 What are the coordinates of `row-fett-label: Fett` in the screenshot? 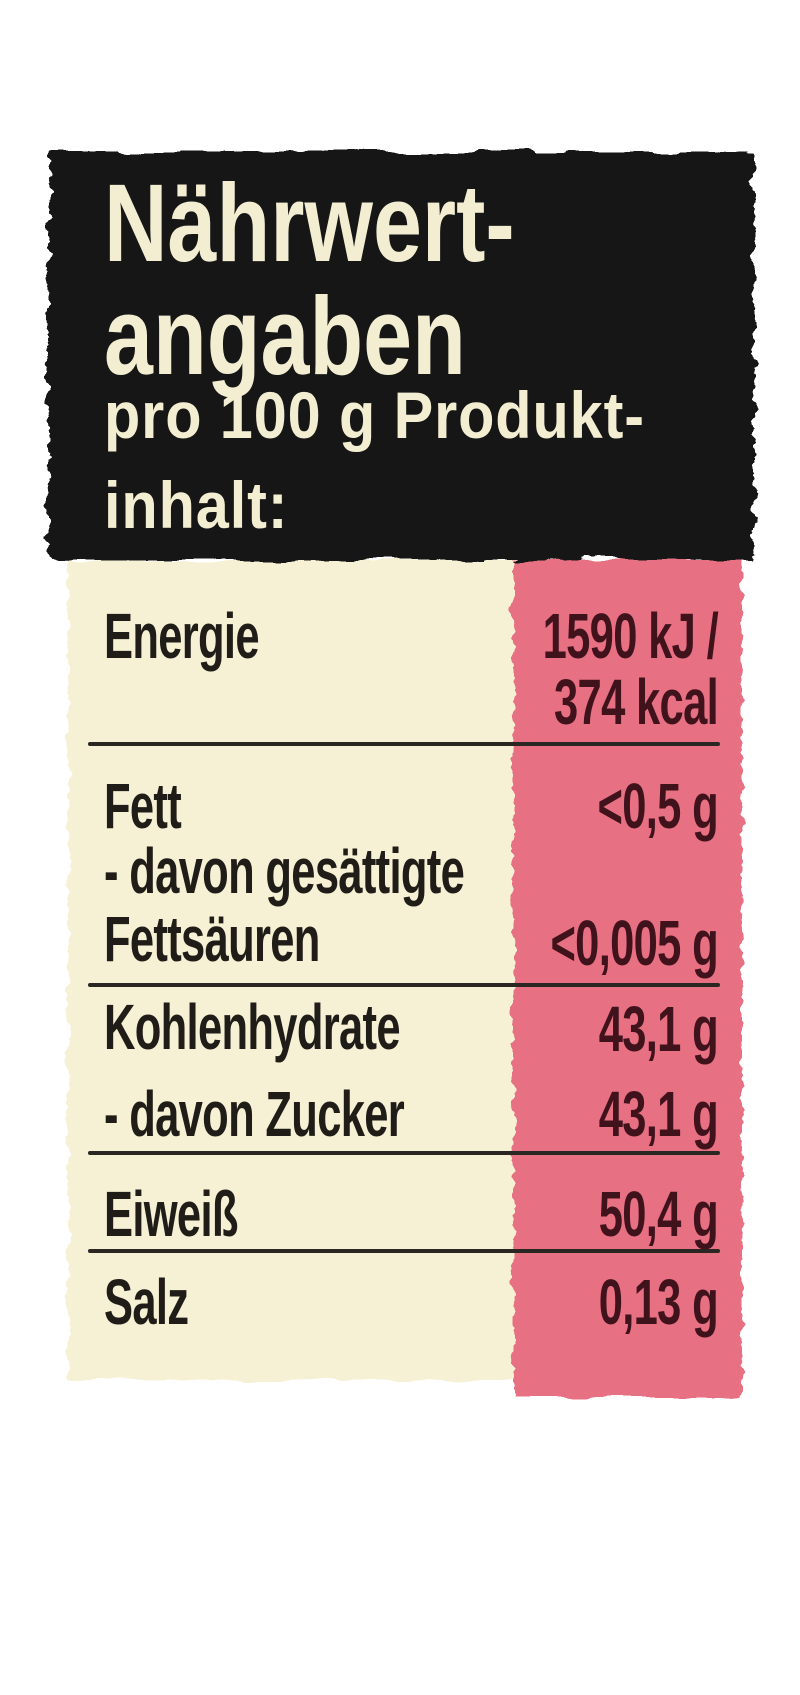 It's located at (143, 806).